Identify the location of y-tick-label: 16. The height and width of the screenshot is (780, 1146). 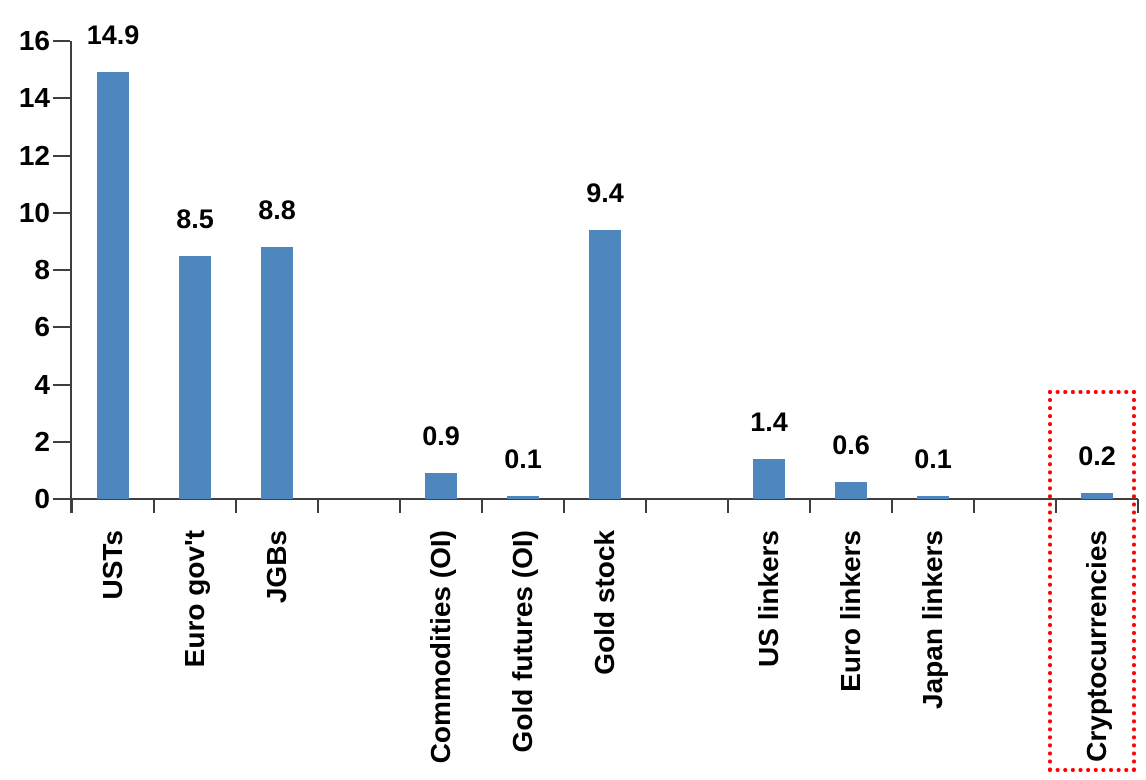
(34, 40).